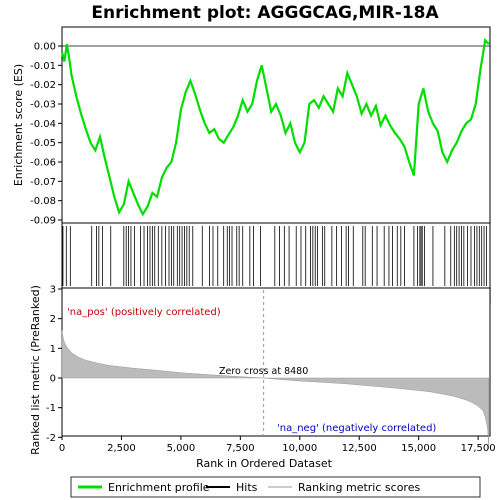 This screenshot has height=500, width=500. What do you see at coordinates (359, 487) in the screenshot?
I see `legend-label: Ranking metric scores` at bounding box center [359, 487].